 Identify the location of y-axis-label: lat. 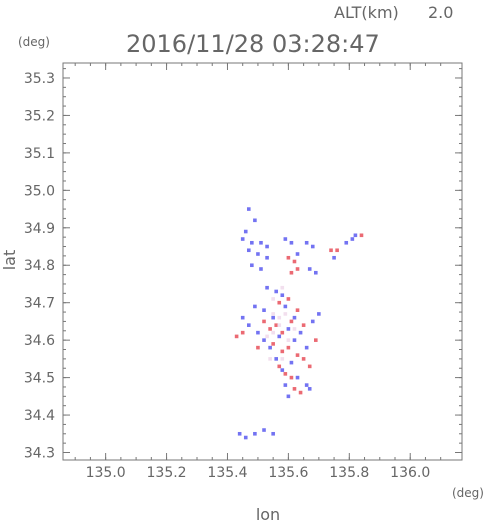
(9, 260).